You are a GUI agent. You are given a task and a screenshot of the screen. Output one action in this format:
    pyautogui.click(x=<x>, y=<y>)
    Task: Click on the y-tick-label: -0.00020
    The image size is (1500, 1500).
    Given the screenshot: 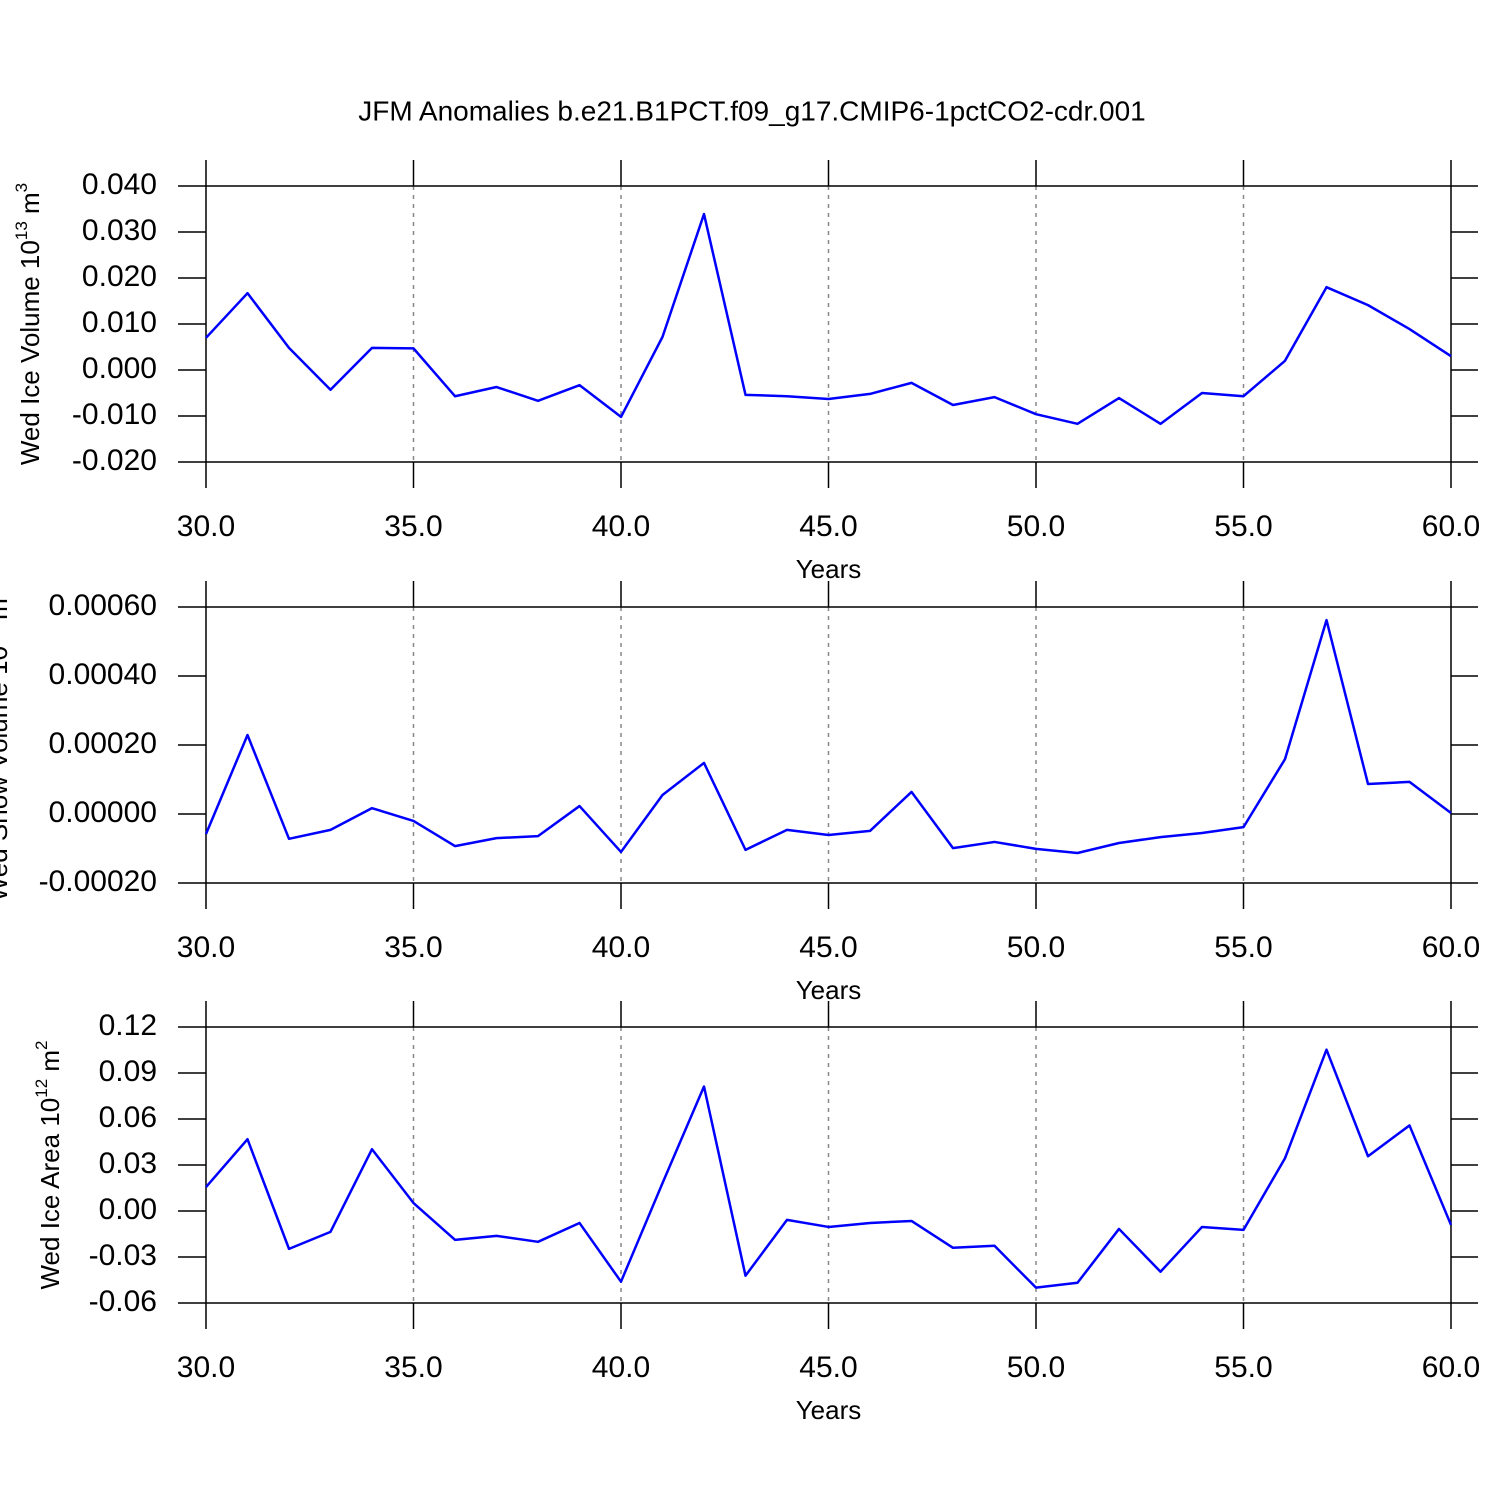 What is the action you would take?
    pyautogui.click(x=98, y=881)
    